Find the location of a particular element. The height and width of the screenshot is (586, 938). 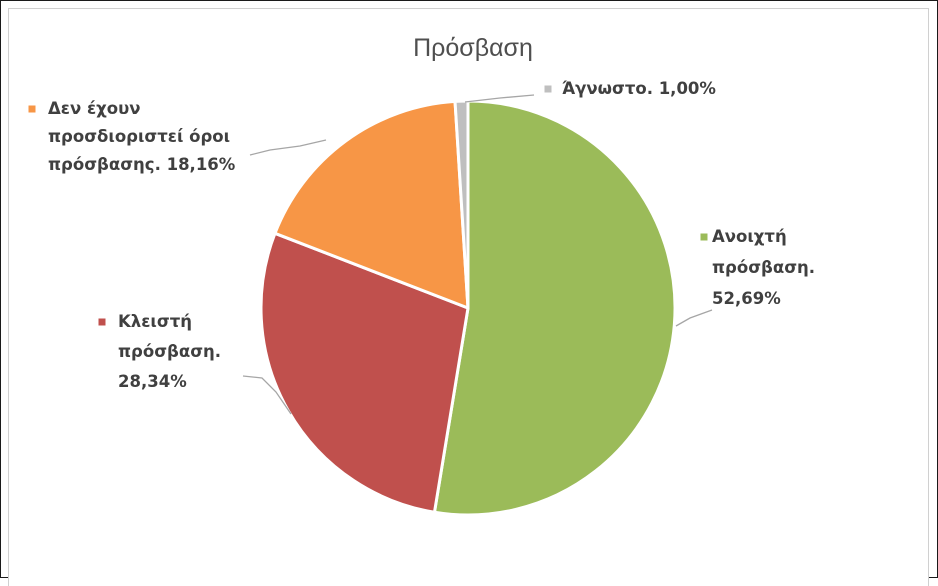

label-marker-unspecified-access is located at coordinates (32, 109).